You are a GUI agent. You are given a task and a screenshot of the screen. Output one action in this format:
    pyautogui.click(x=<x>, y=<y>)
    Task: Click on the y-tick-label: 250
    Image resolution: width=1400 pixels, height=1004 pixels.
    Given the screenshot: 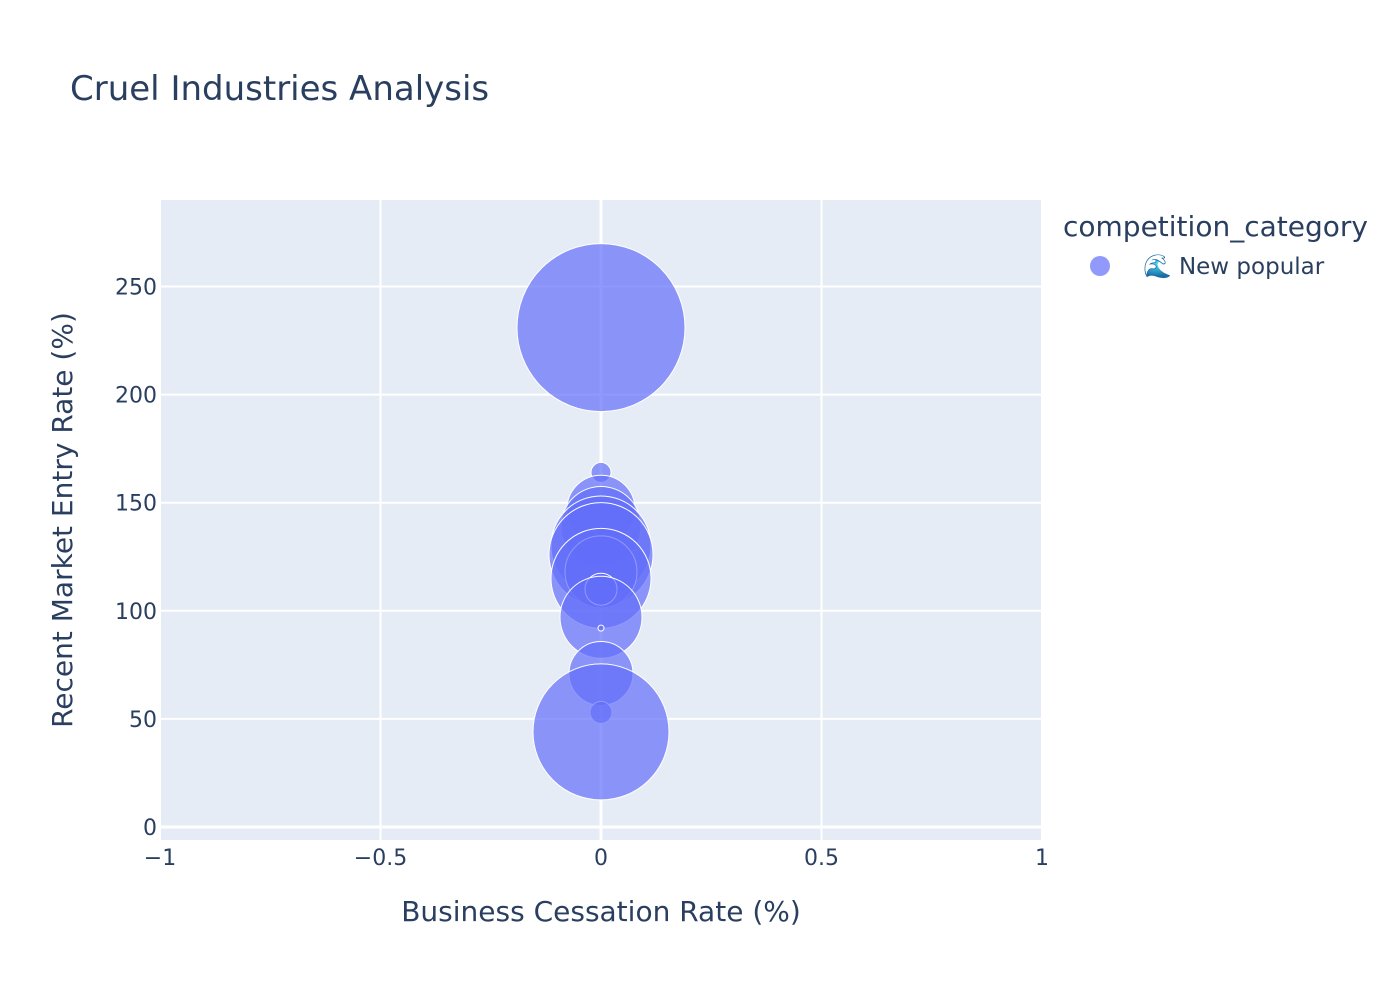 What is the action you would take?
    pyautogui.click(x=136, y=287)
    